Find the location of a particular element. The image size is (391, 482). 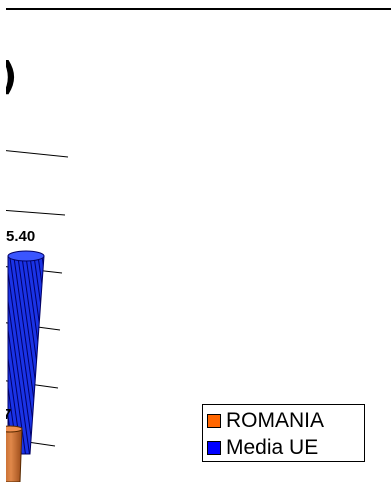

legend-label-media-ue: Media UE is located at coordinates (272, 447).